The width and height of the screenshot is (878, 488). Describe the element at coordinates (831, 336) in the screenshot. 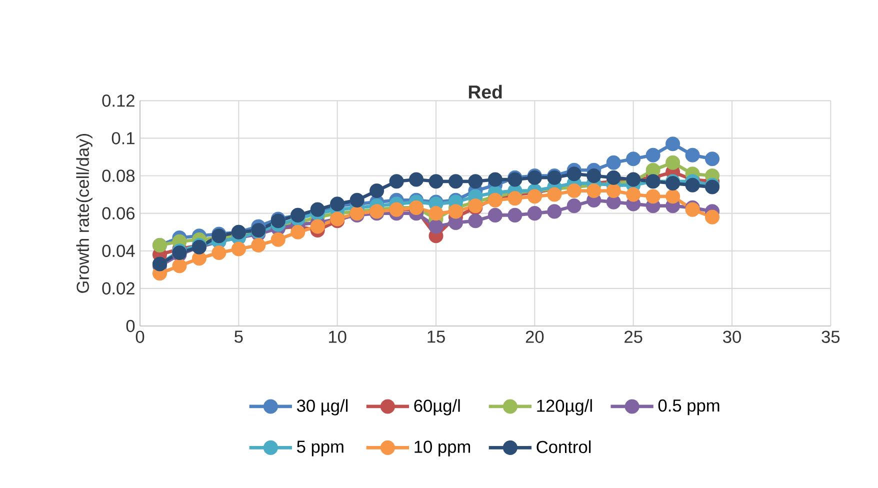

I see `x-tick-label: 35` at that location.